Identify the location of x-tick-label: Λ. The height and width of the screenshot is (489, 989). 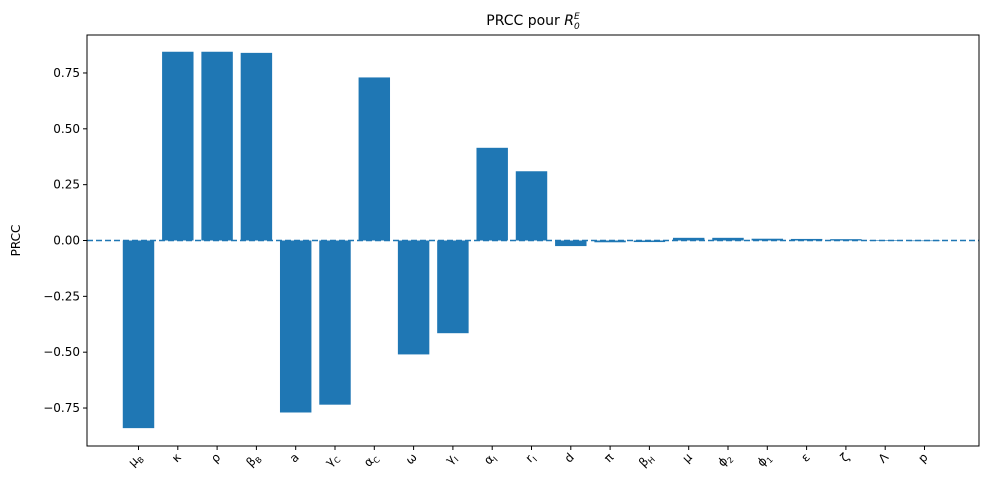
(884, 458).